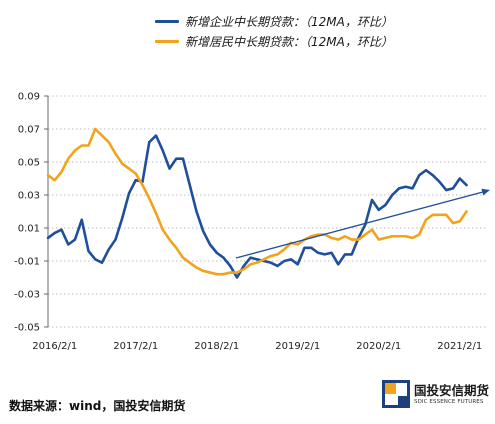  I want to click on y-tick-label: 0.09, so click(29, 97).